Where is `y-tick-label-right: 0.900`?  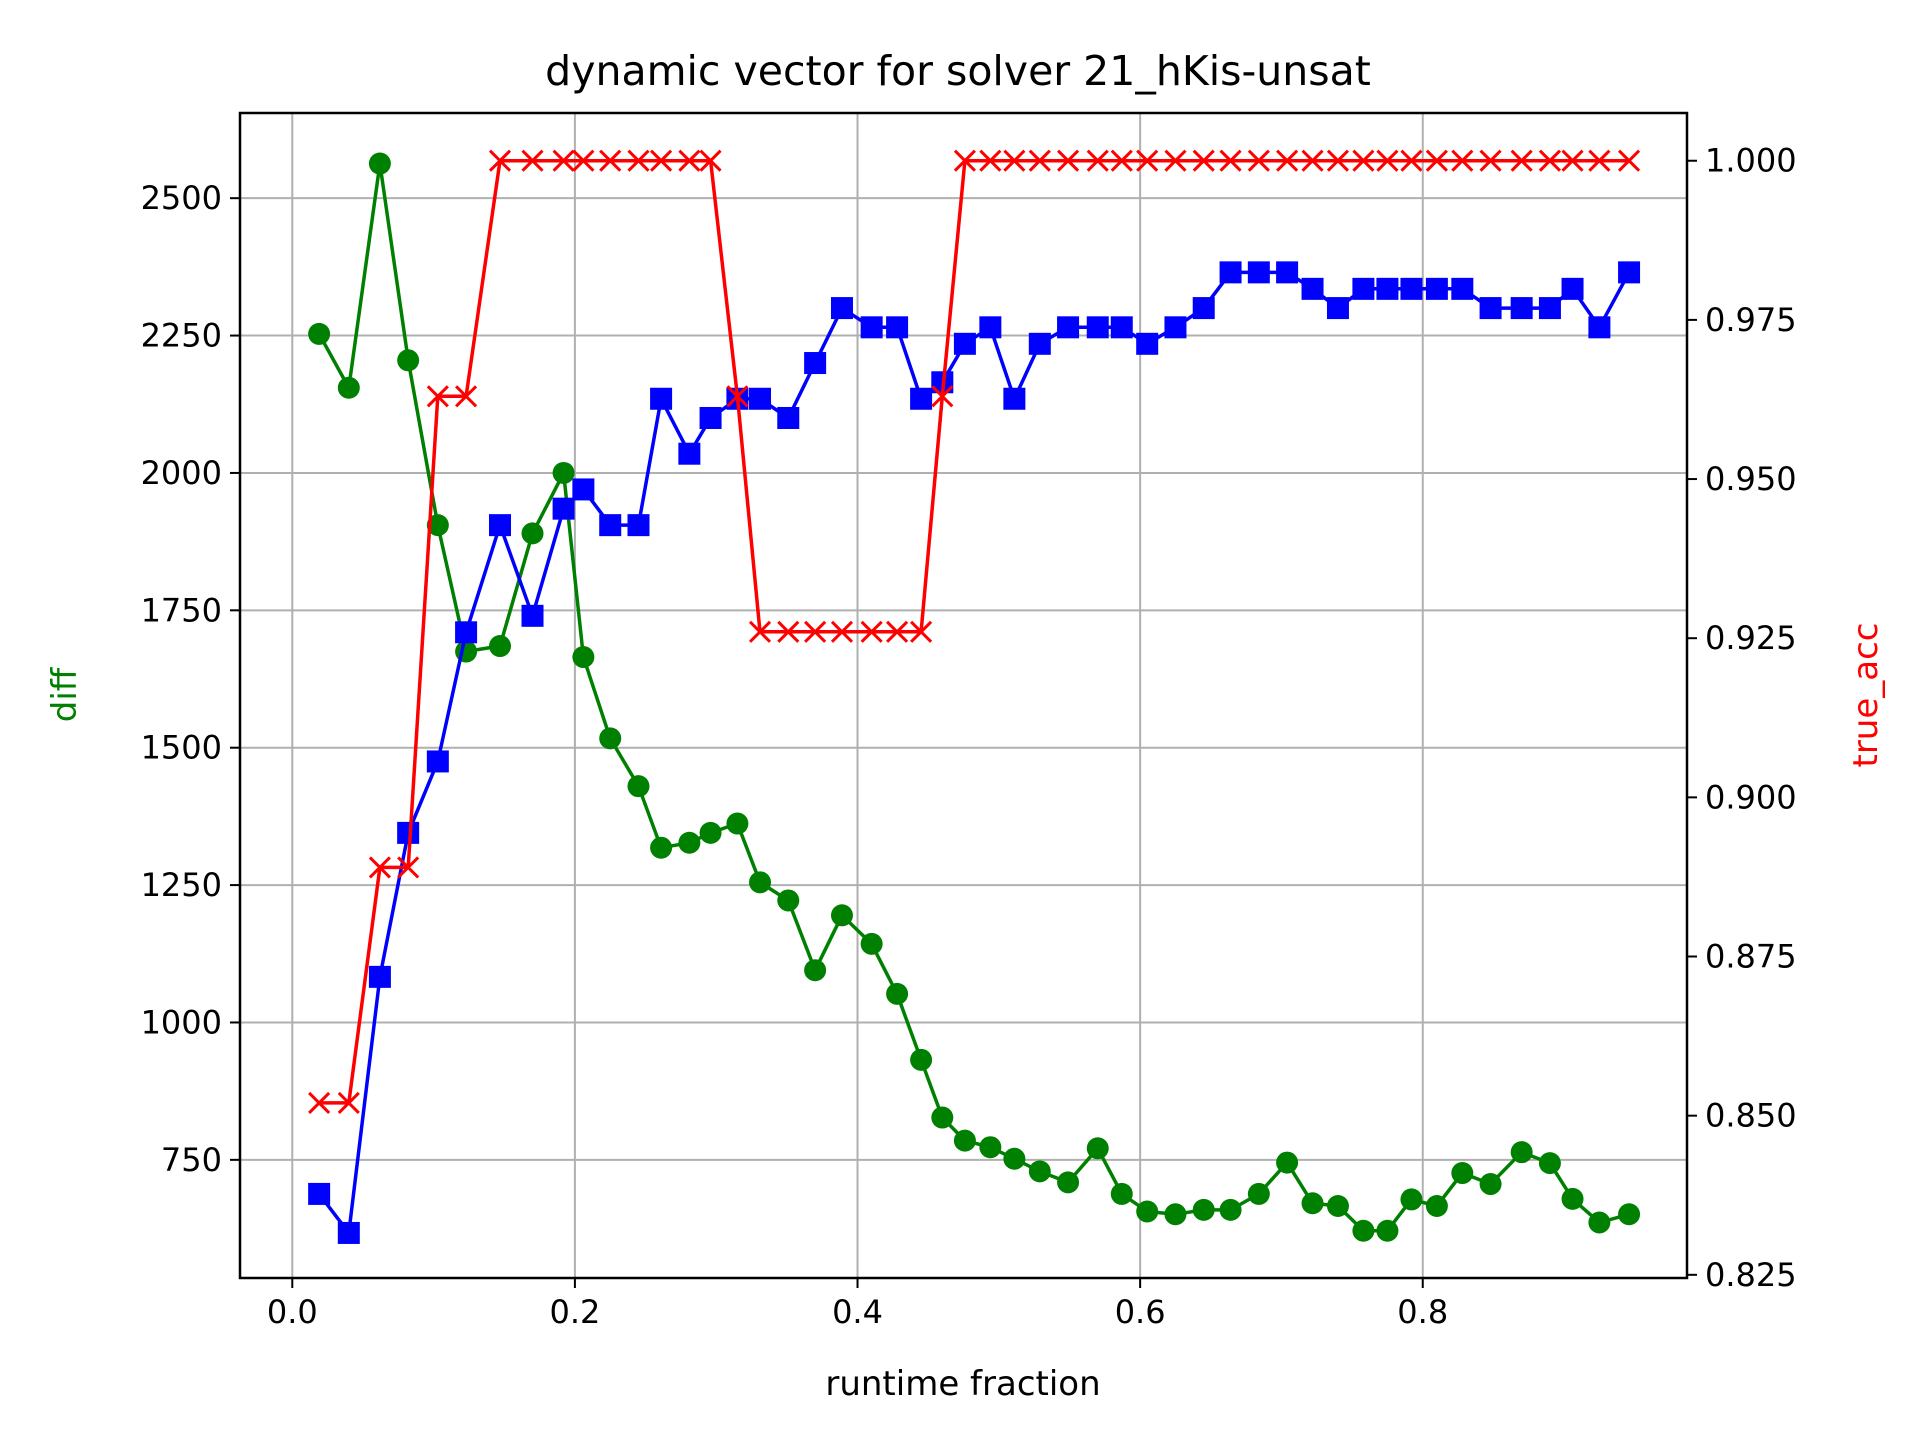
y-tick-label-right: 0.900 is located at coordinates (1751, 797).